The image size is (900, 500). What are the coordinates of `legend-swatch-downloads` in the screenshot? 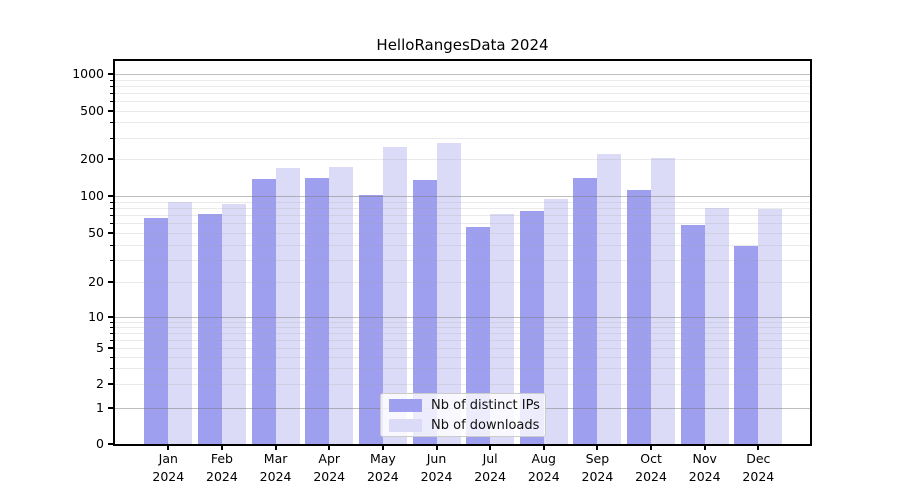 It's located at (405, 425).